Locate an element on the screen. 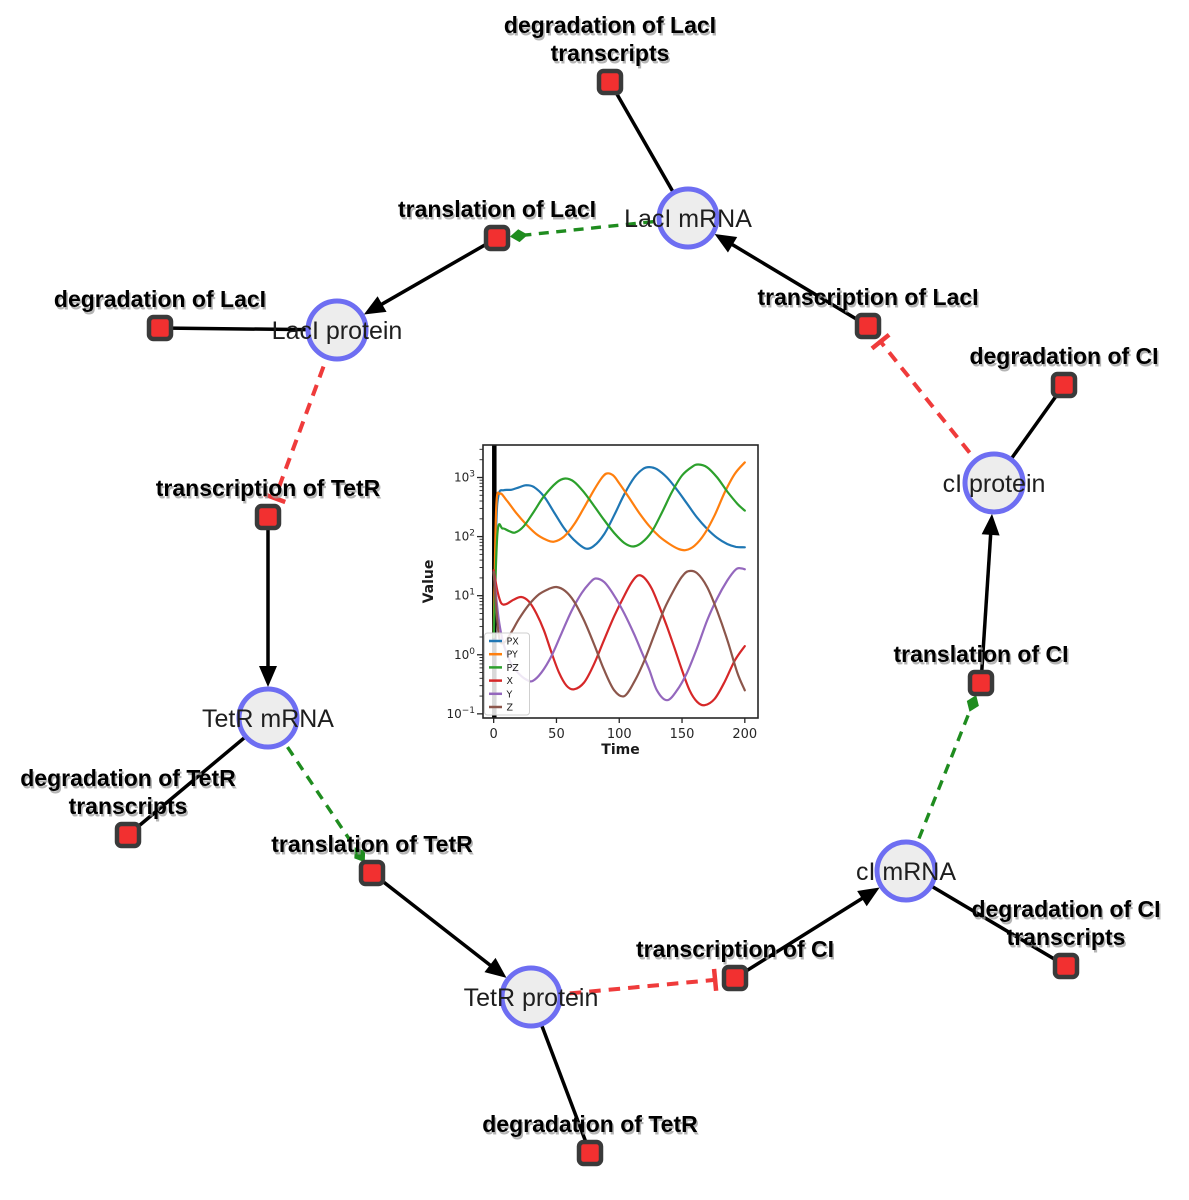  legend-label-Y: Y is located at coordinates (509, 694).